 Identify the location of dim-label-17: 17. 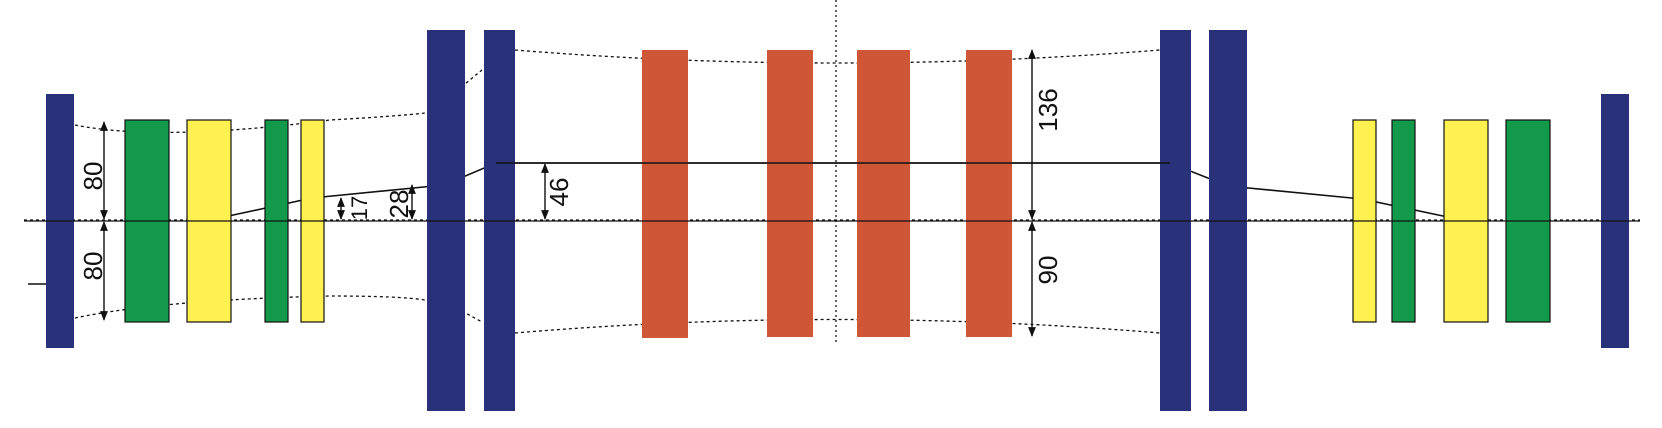
(359, 208).